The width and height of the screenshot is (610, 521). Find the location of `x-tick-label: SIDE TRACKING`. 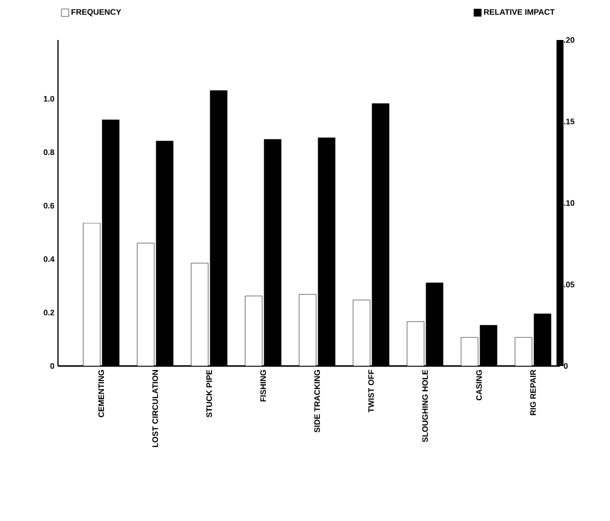

x-tick-label: SIDE TRACKING is located at coordinates (317, 401).